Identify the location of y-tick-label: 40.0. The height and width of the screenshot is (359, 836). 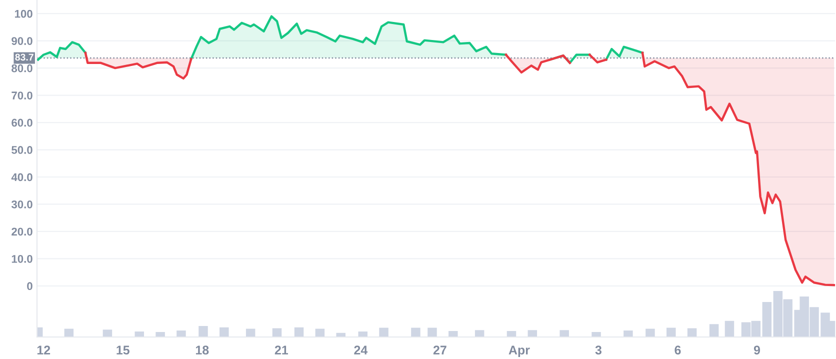
(21, 177).